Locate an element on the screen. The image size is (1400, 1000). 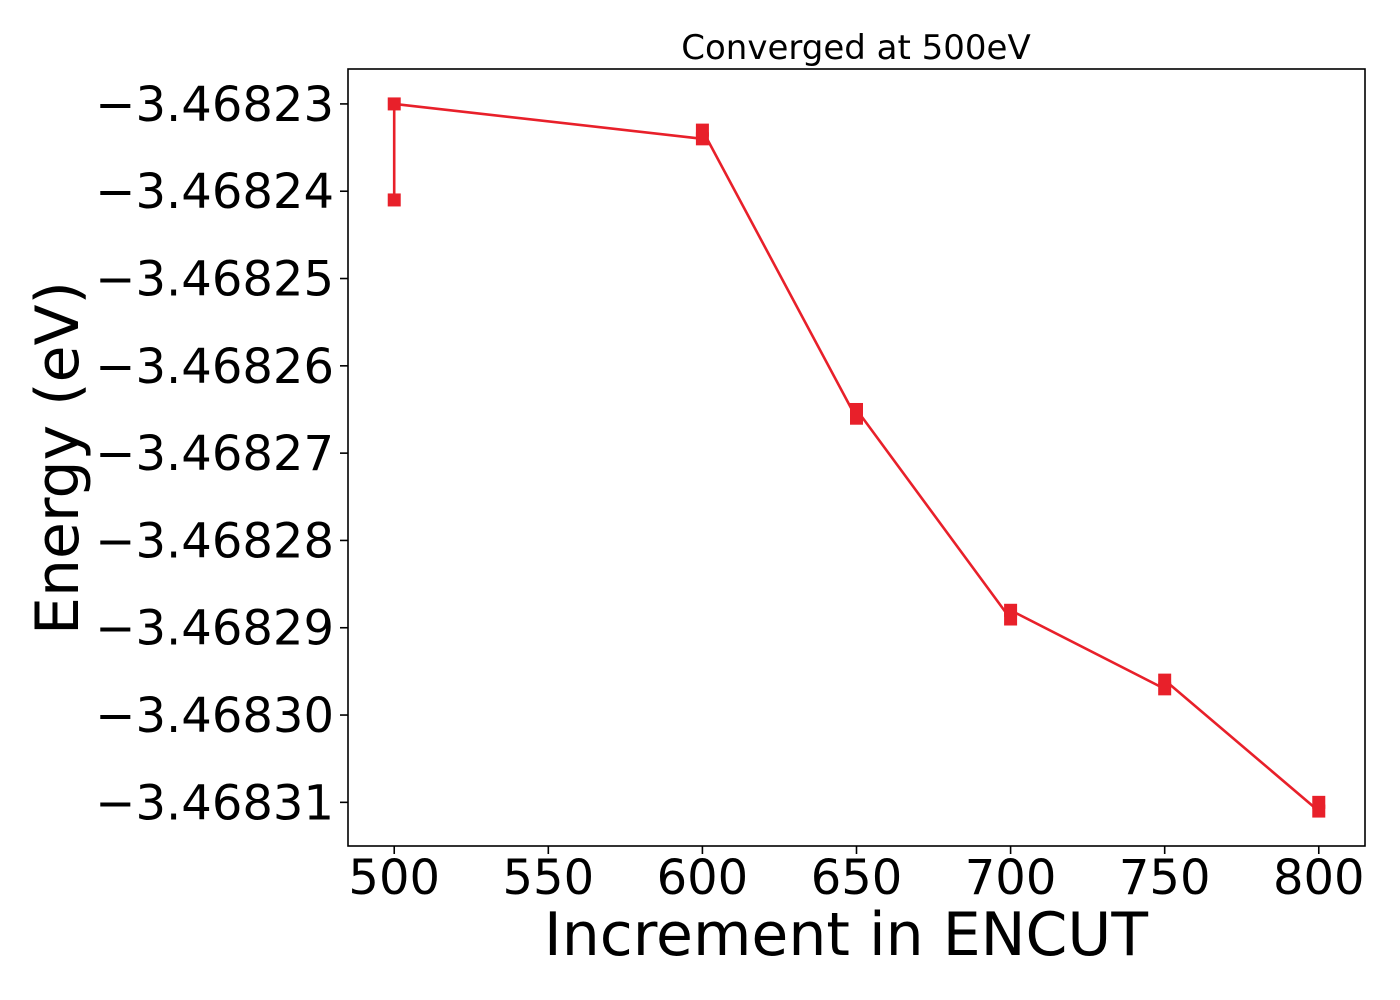
x-axis-title: Increment in ENCUT is located at coordinates (846, 935).